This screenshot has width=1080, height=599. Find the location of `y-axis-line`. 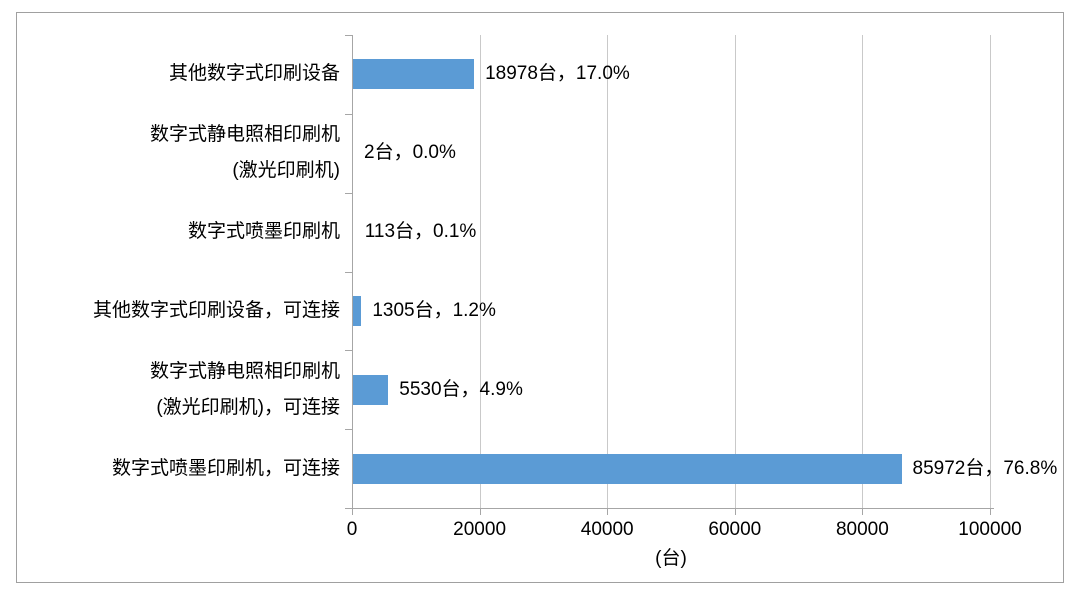

y-axis-line is located at coordinates (352, 272).